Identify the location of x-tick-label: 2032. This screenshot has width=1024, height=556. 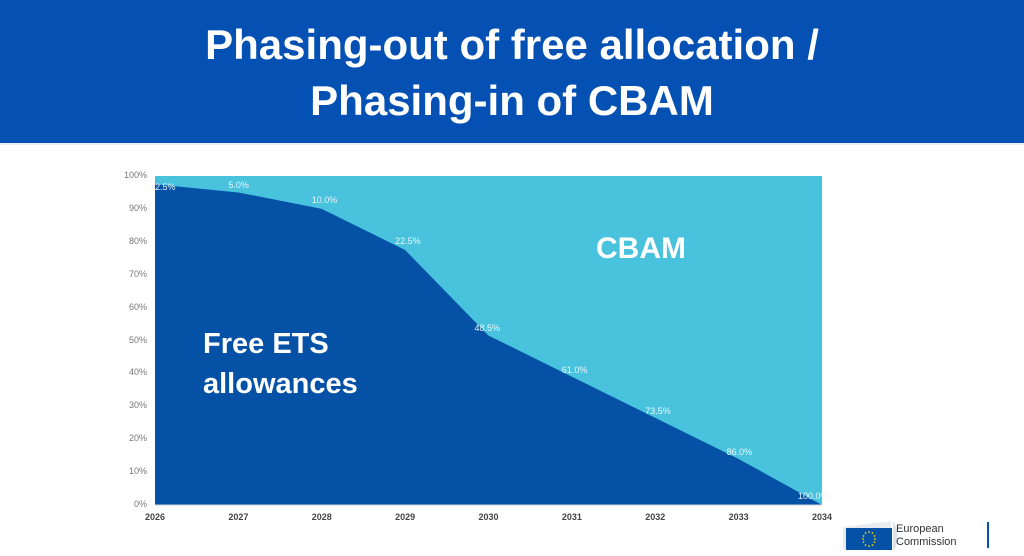
(655, 517).